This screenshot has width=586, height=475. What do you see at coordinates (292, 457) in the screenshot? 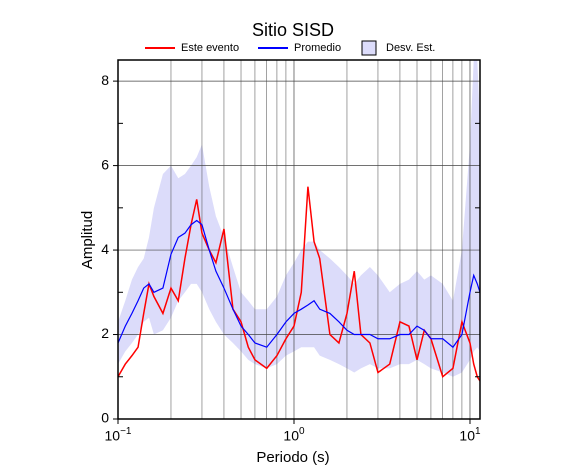
I see `x-axis-label: Periodo (s)` at bounding box center [292, 457].